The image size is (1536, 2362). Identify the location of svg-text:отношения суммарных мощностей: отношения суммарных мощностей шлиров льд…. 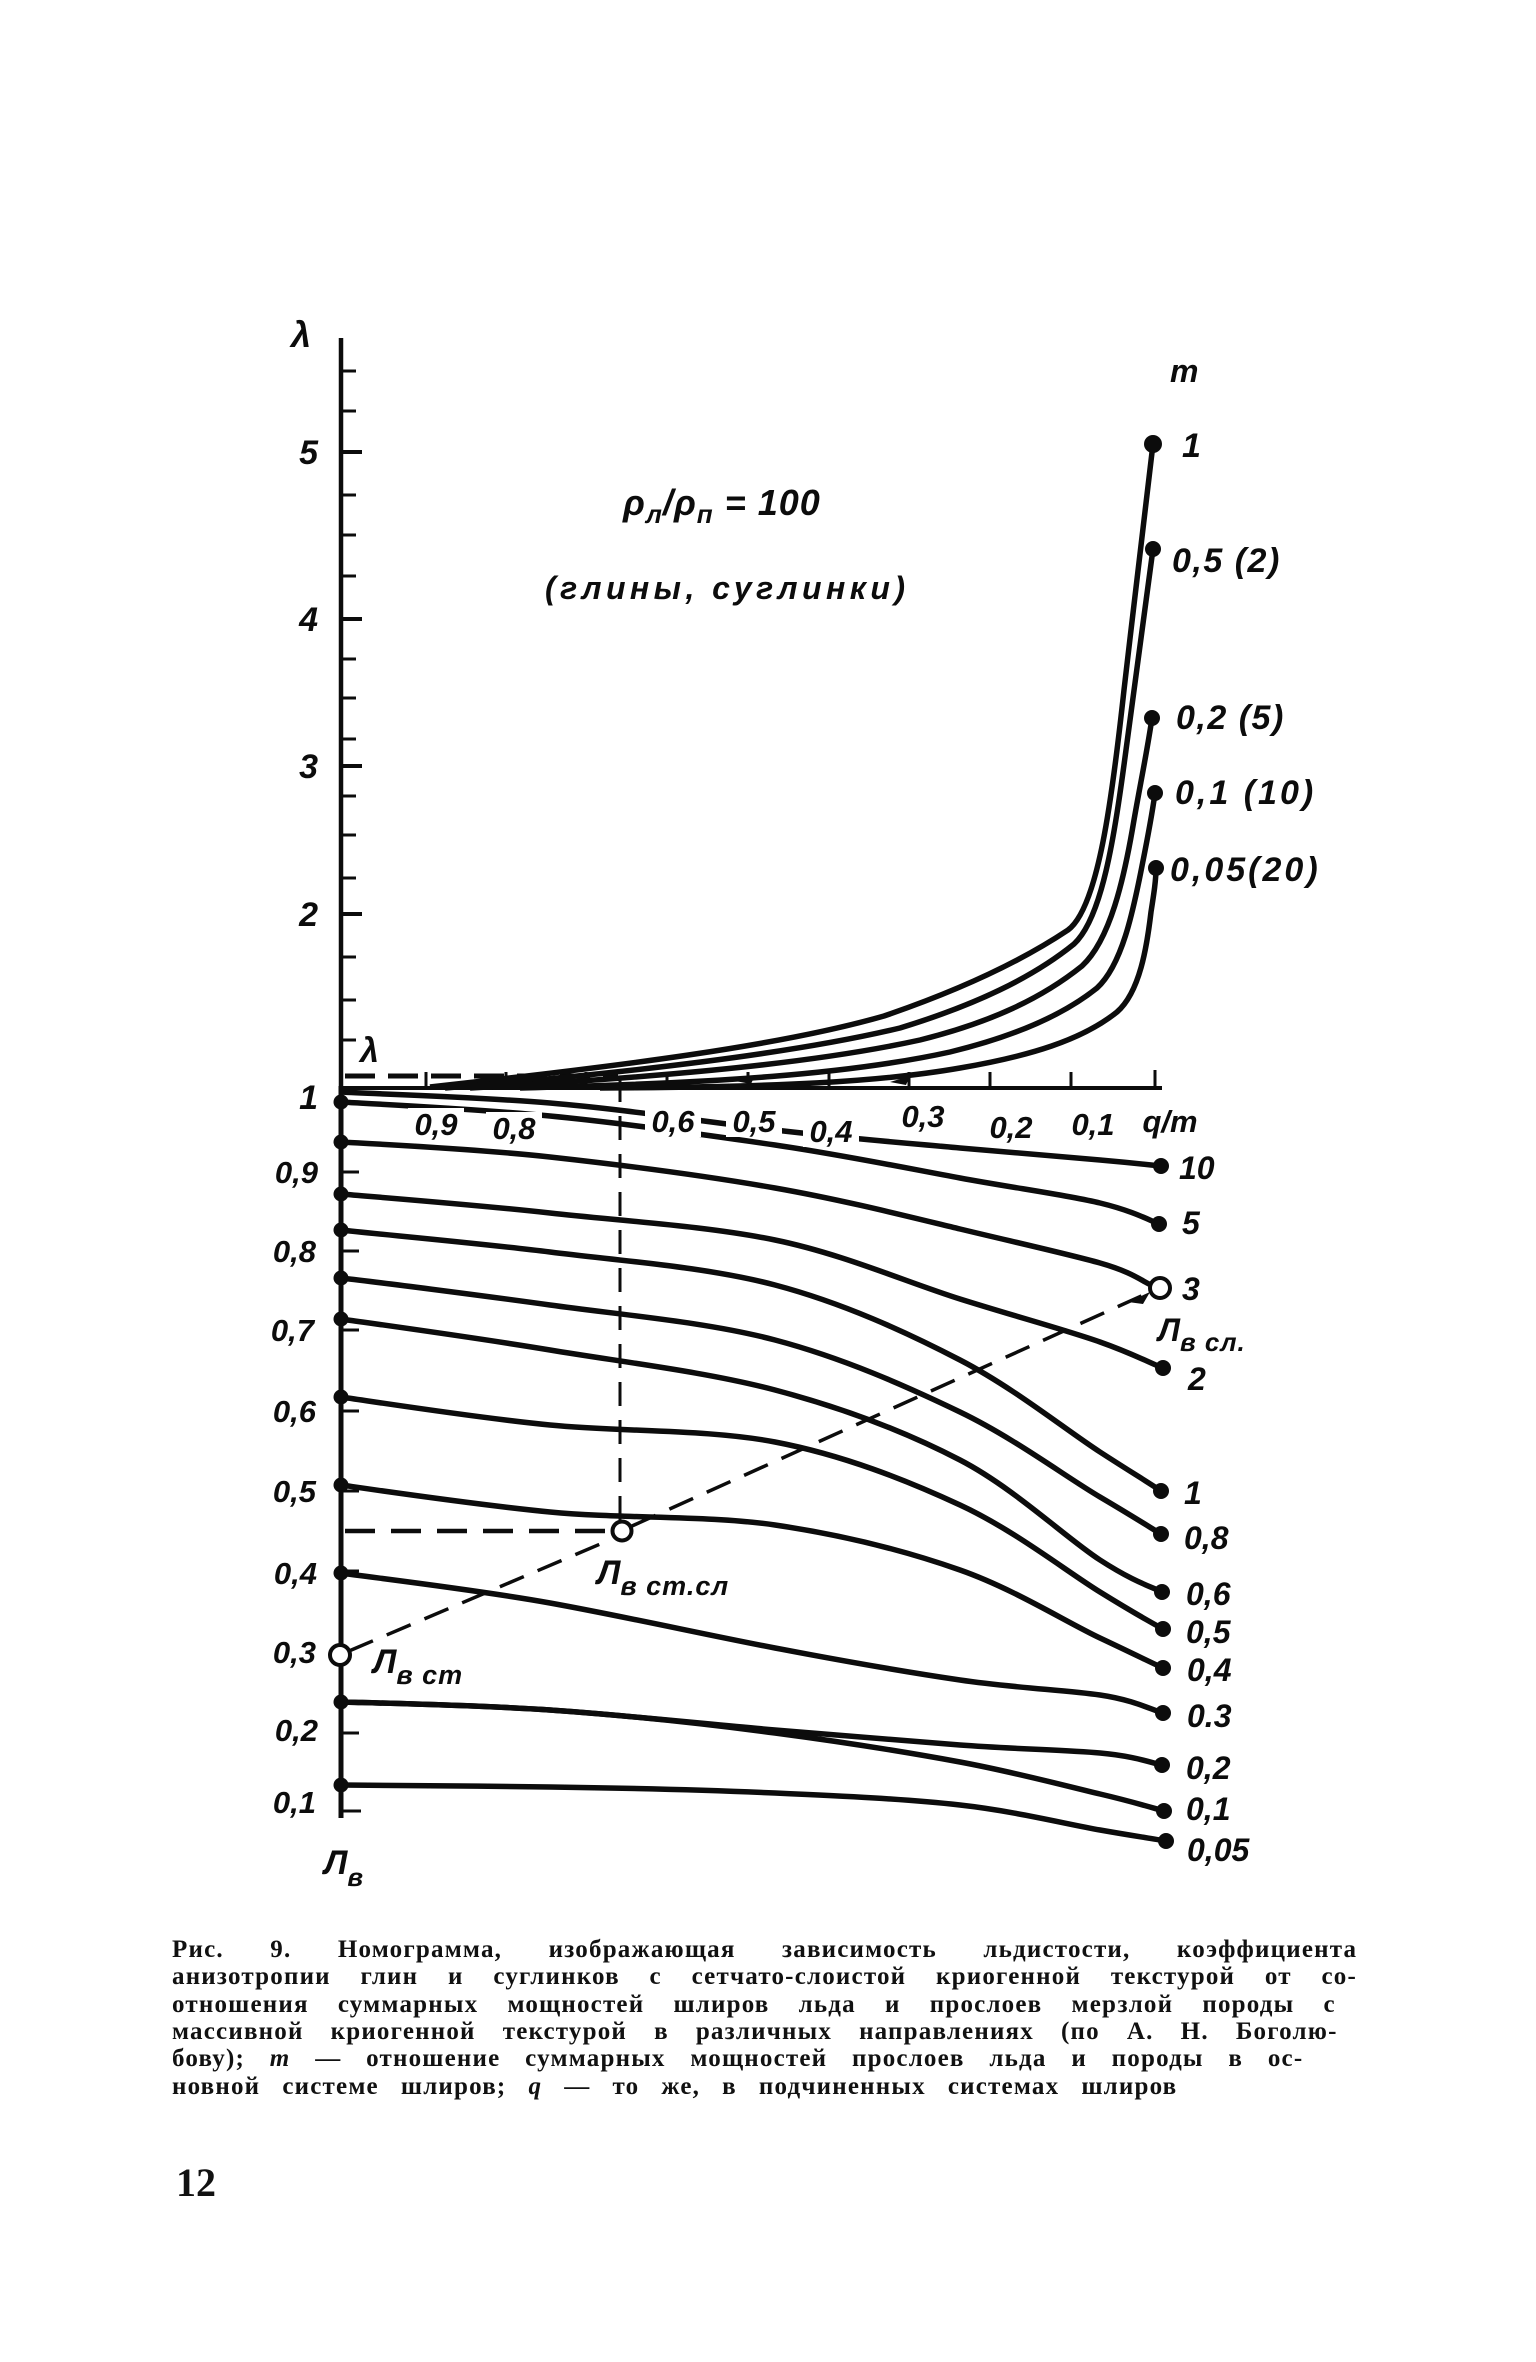
(754, 2004).